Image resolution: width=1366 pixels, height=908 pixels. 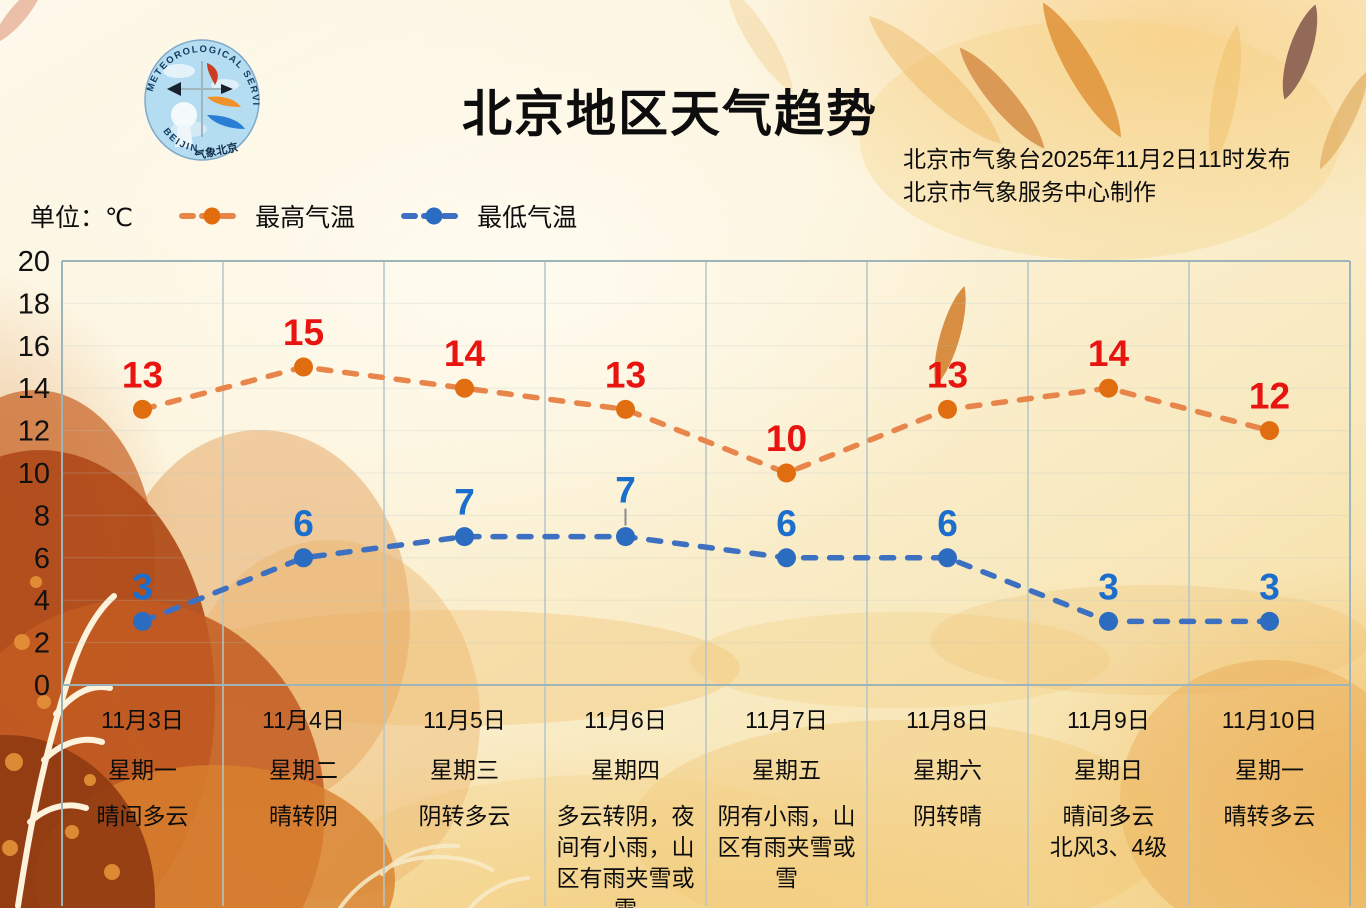 What do you see at coordinates (34, 304) in the screenshot?
I see `y-axis-tick-label: 18` at bounding box center [34, 304].